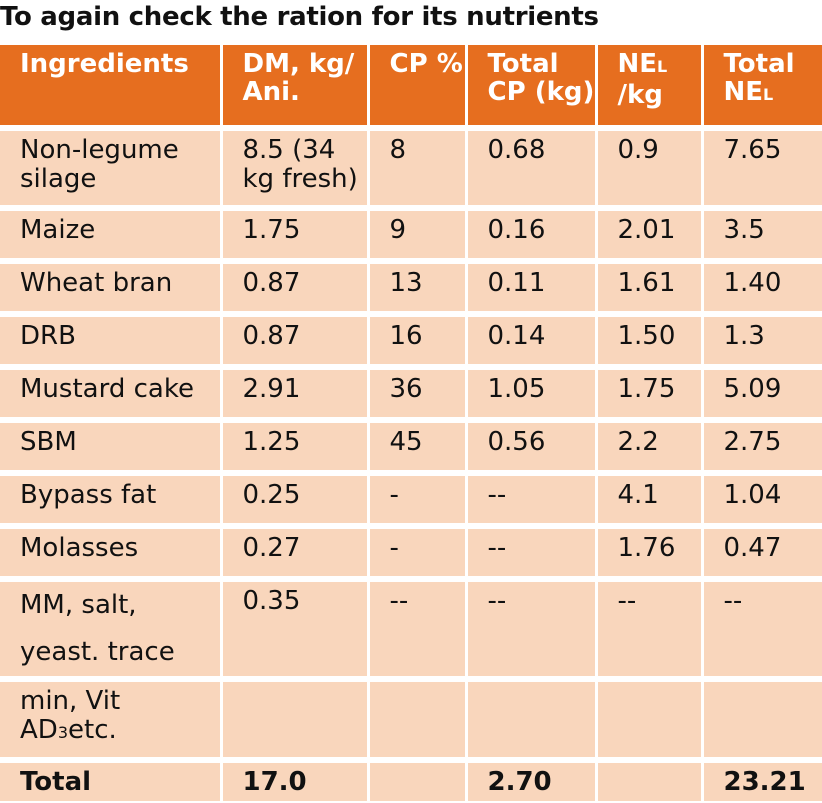  Describe the element at coordinates (418, 342) in the screenshot. I see `cell-cp-pct: 16` at that location.